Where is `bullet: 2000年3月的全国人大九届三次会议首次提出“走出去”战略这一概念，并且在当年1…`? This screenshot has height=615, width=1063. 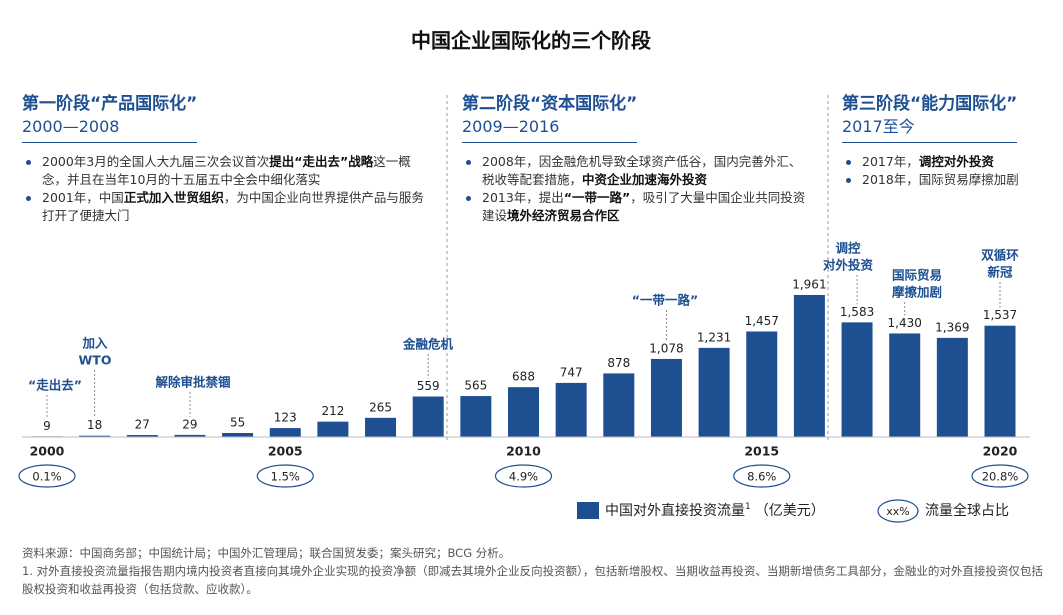
bullet: 2000年3月的全国人大九届三次会议首次提出“走出去”战略这一概念，并且在当年1… is located at coordinates (227, 171).